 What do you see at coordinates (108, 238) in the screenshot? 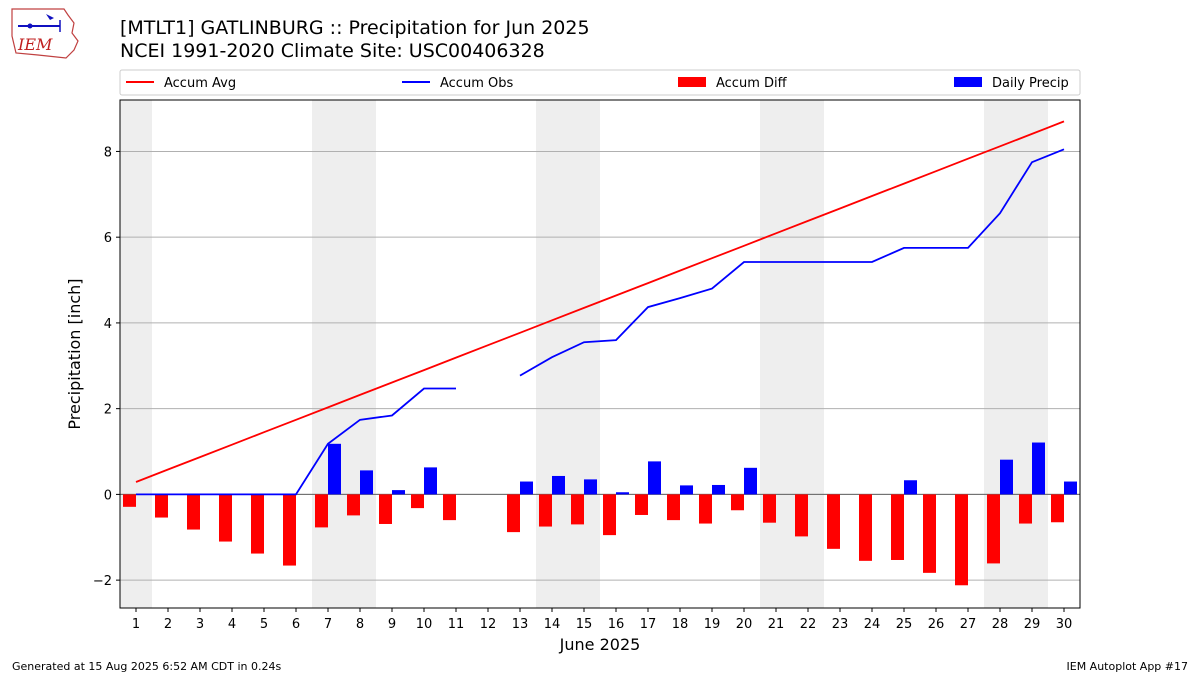
I see `y-tick-label: 6` at bounding box center [108, 238].